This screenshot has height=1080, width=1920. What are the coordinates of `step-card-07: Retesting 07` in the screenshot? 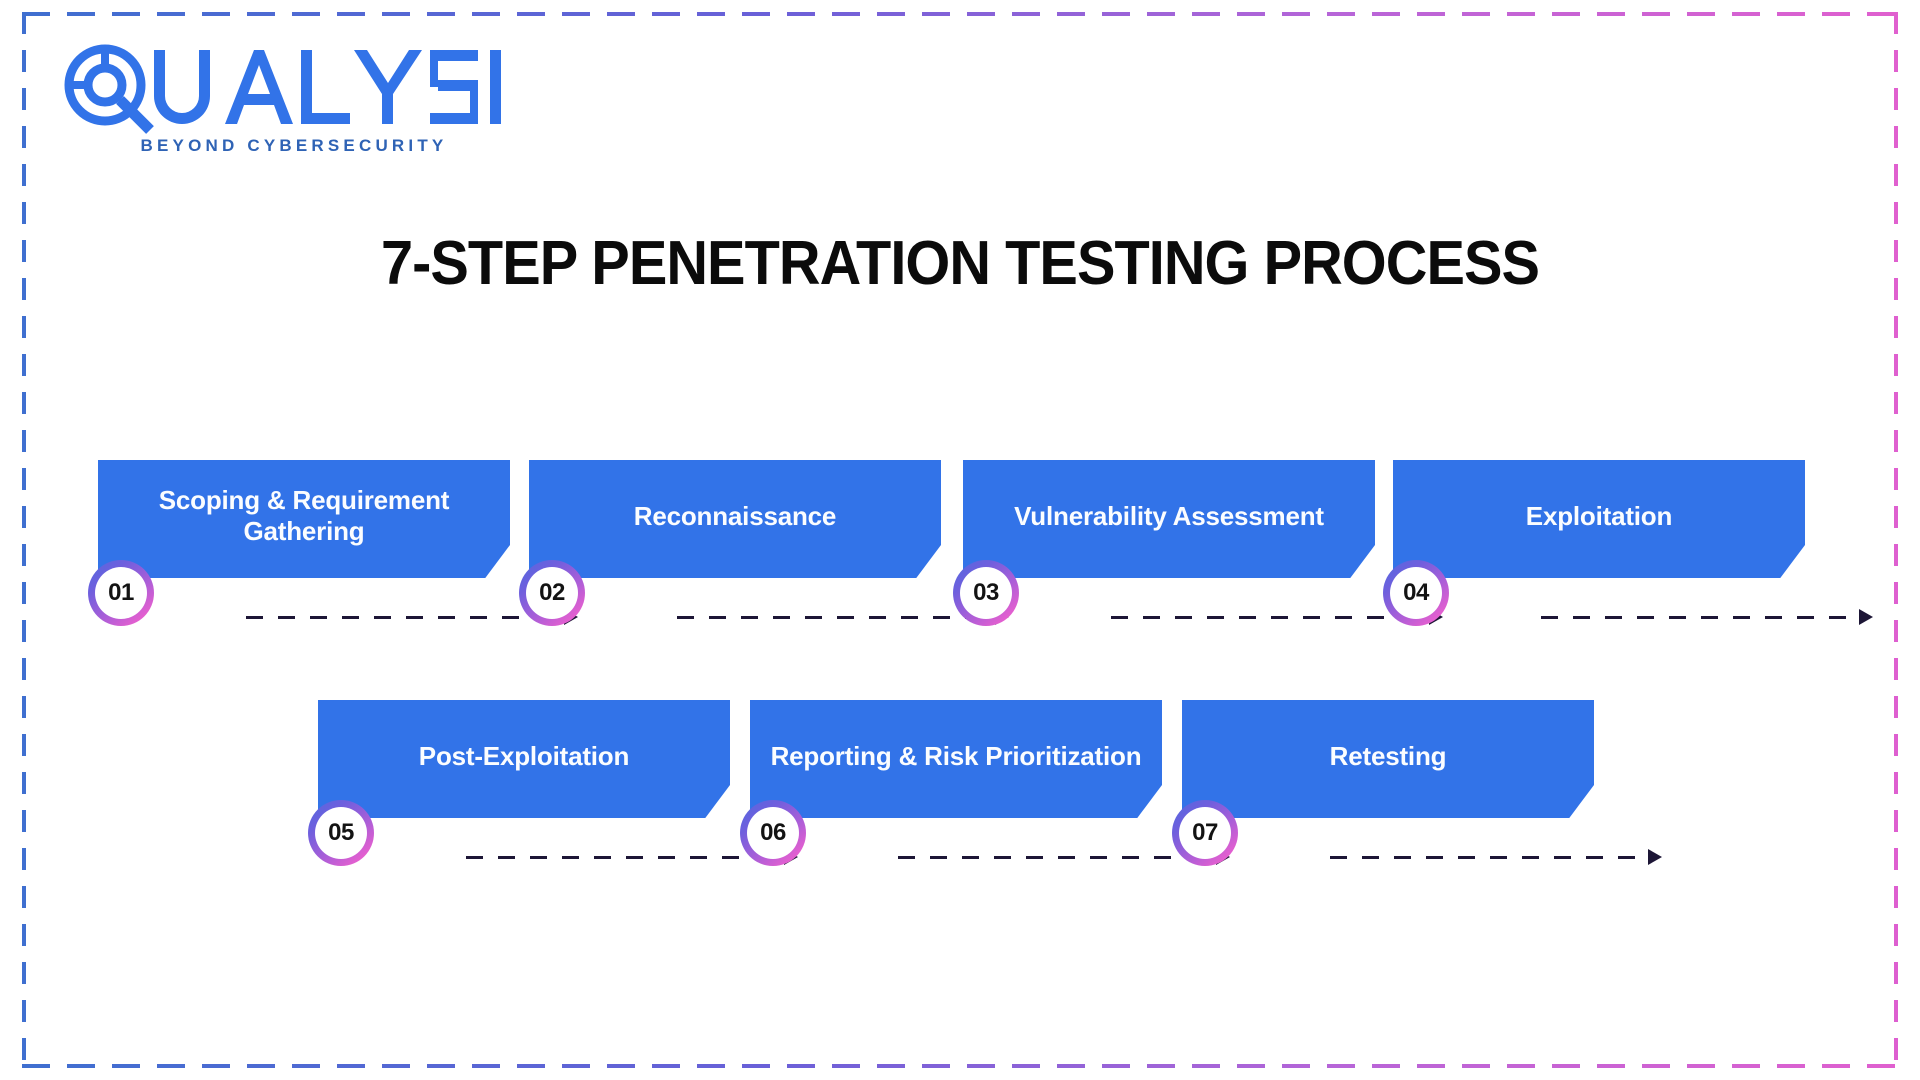 It's located at (1417, 783).